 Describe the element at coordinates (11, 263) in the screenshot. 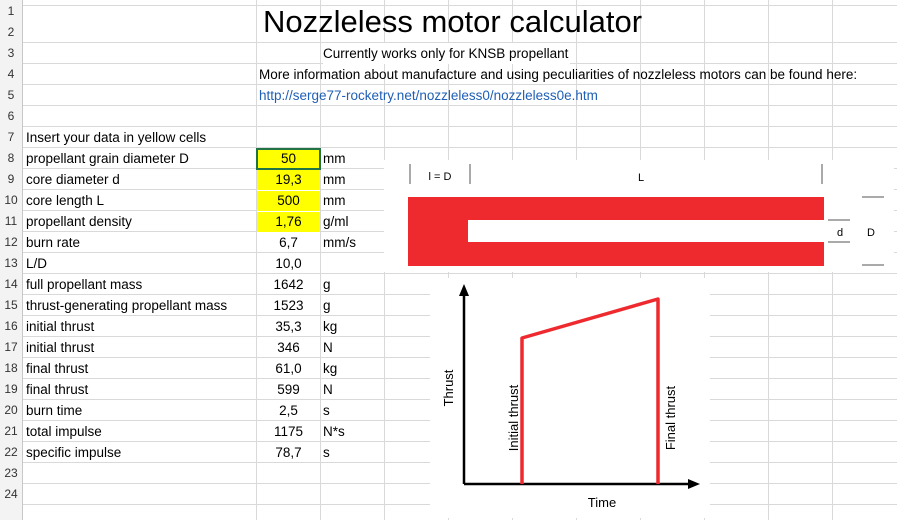

I see `row-number: 13` at that location.